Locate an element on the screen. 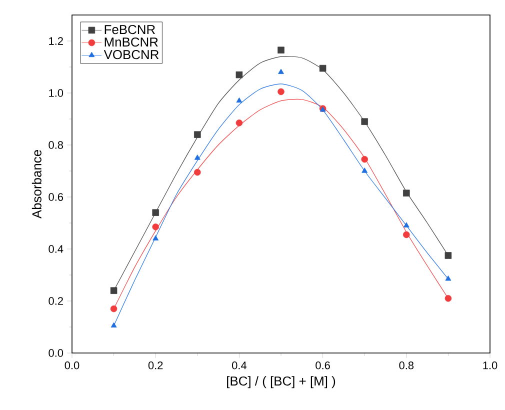 This screenshot has width=505, height=410. y-tick-label: 0.8 is located at coordinates (56, 145).